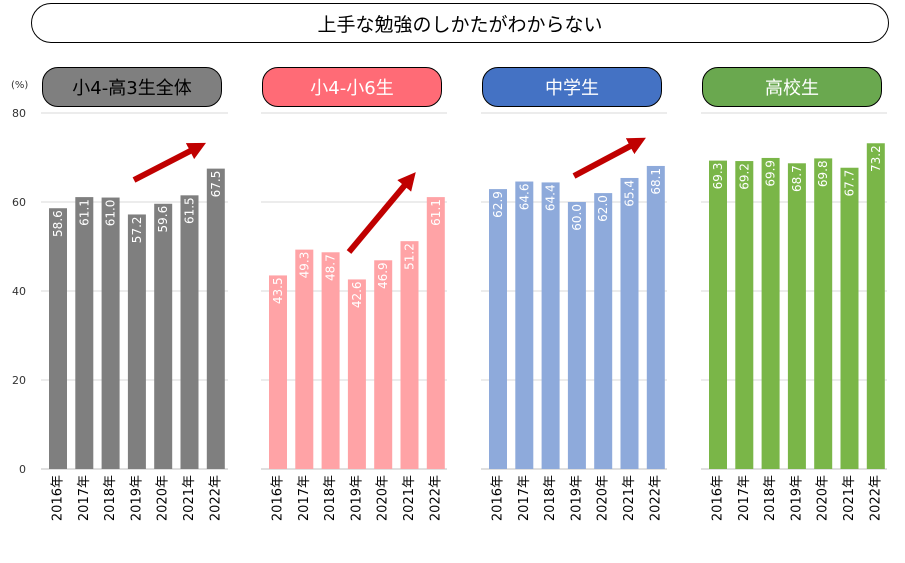 Image resolution: width=905 pixels, height=563 pixels. Describe the element at coordinates (744, 176) in the screenshot. I see `data-label: 69.2` at that location.